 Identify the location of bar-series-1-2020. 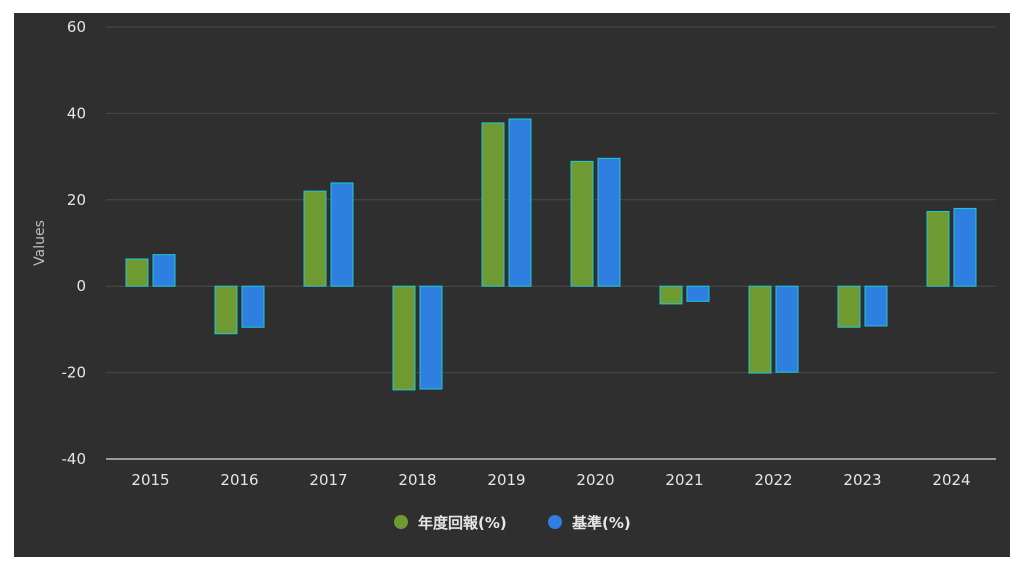
(582, 223).